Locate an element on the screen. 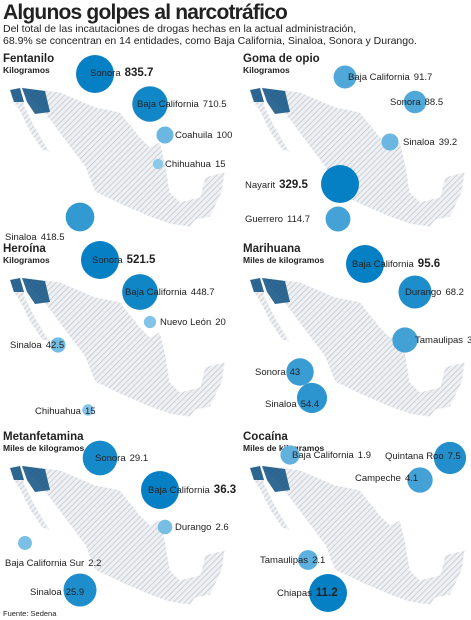 This screenshot has width=471, height=620. item-label: Baja California Sur 2.2 is located at coordinates (53, 563).